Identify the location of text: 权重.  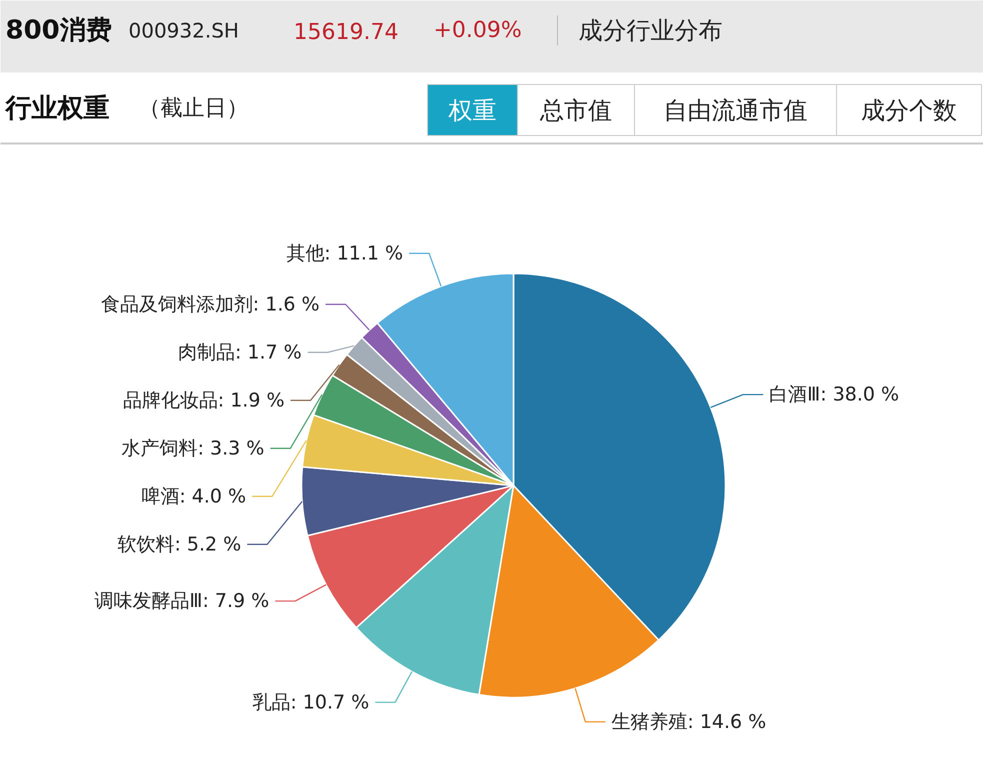
(472, 110).